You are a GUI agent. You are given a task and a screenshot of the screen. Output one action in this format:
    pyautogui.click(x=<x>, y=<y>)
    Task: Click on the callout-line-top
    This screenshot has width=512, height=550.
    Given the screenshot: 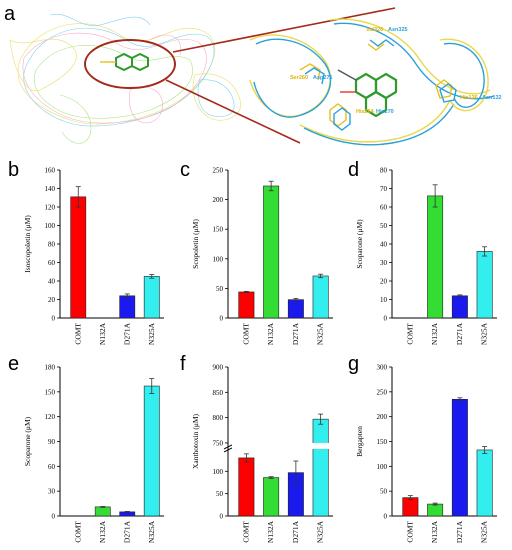 What is the action you would take?
    pyautogui.click(x=284, y=30)
    